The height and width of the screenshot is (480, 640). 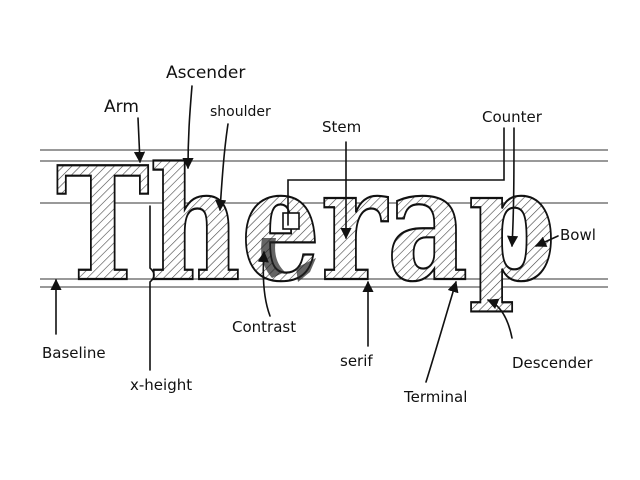 What do you see at coordinates (435, 397) in the screenshot?
I see `label-terminal: Terminal` at bounding box center [435, 397].